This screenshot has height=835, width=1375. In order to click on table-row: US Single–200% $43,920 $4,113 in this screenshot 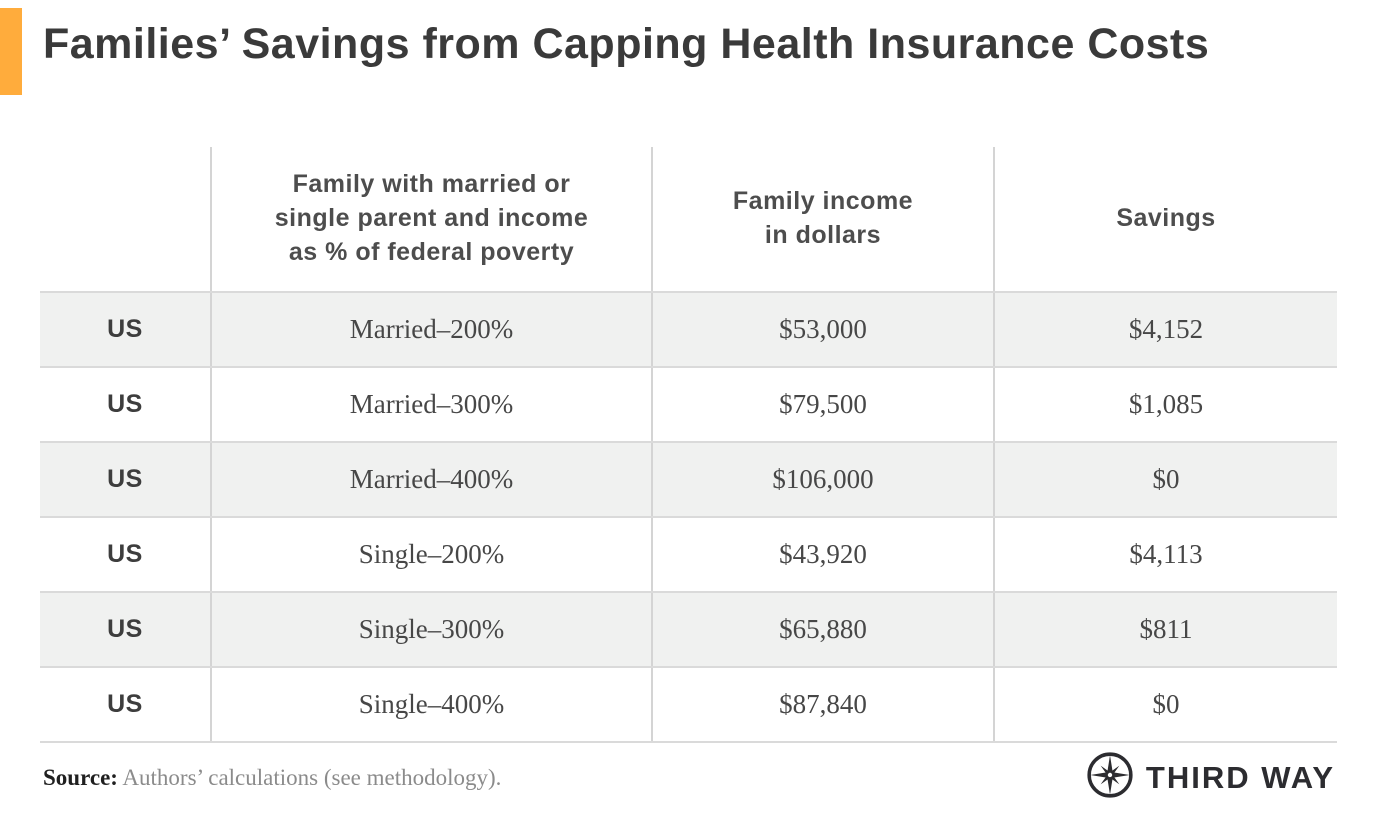, I will do `click(688, 553)`.